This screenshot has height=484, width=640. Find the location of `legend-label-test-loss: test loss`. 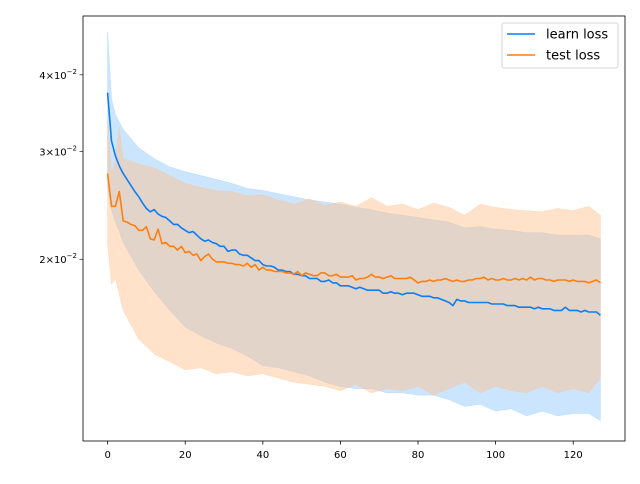

legend-label-test-loss: test loss is located at coordinates (573, 56).